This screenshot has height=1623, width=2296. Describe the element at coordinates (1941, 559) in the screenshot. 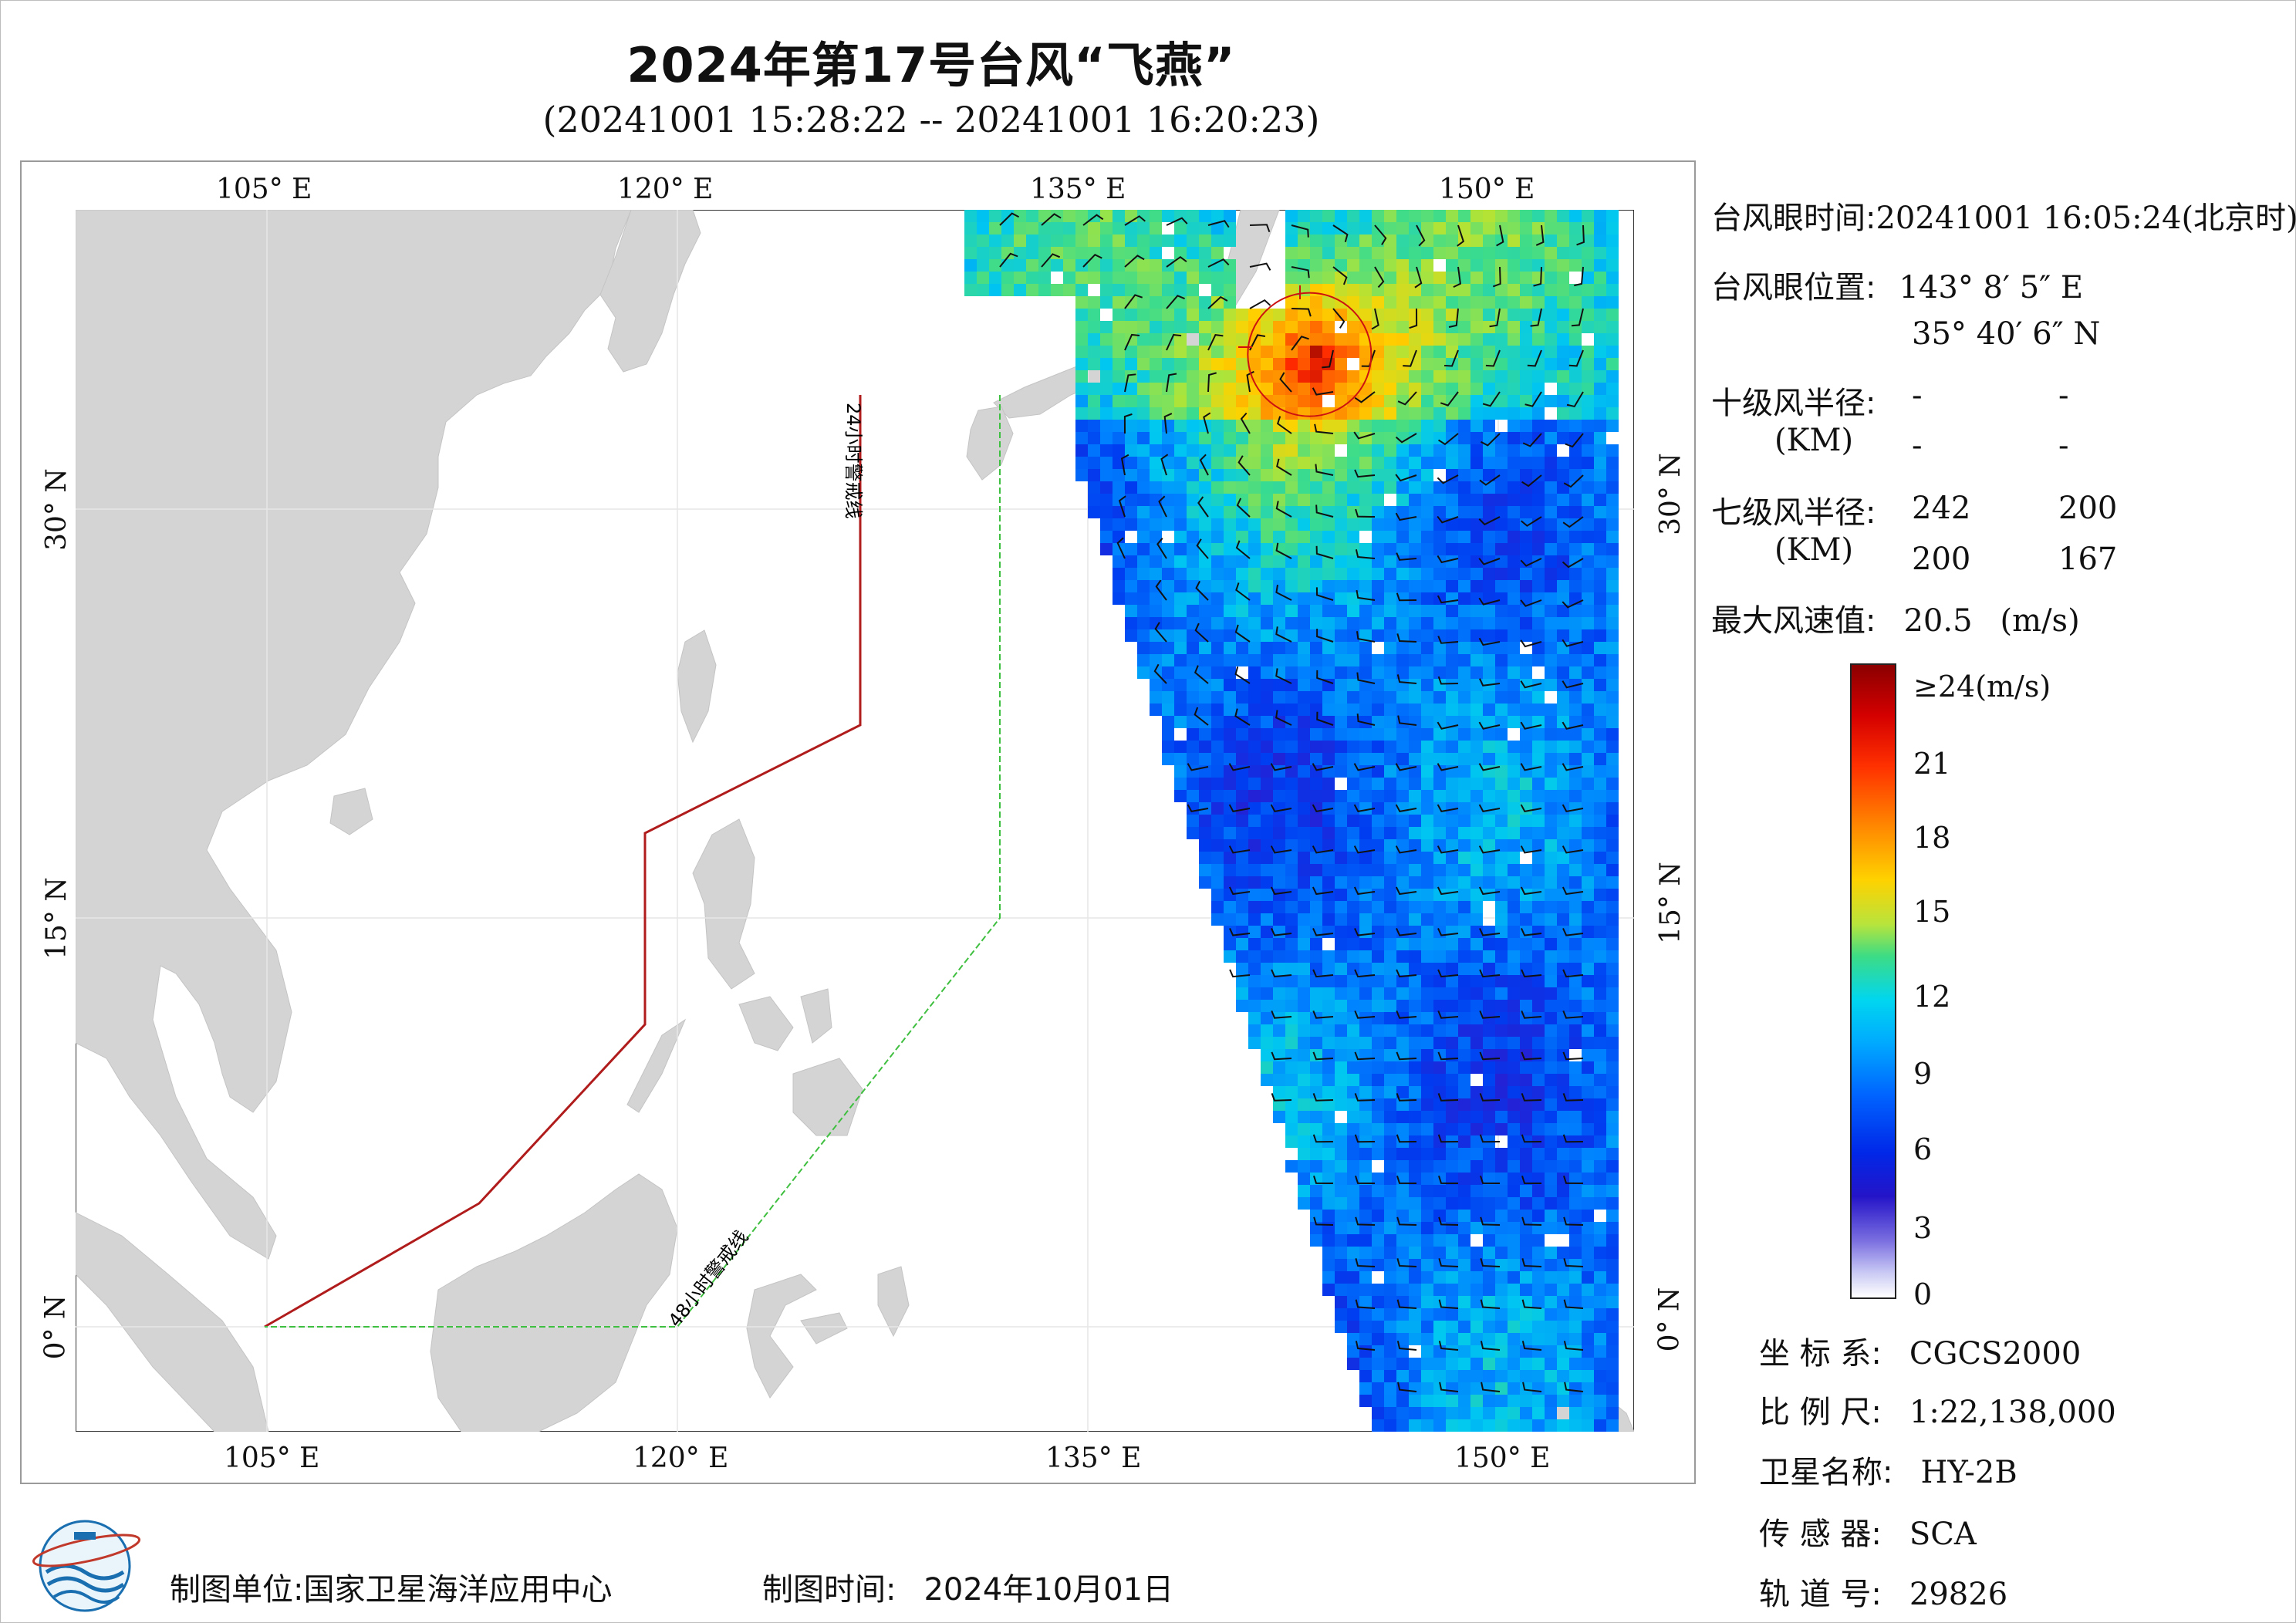

I see `r7-value-sw: 200` at that location.